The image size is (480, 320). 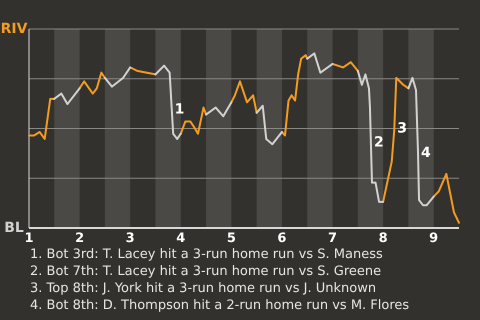 I want to click on x-tick-label: 5, so click(x=231, y=238).